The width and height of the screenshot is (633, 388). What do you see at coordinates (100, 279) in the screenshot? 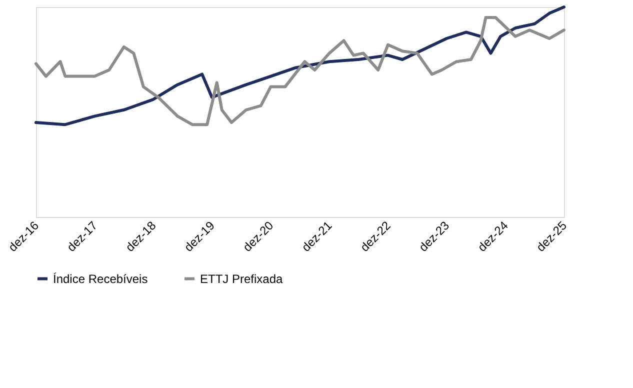
I see `legend-label: Índice Recebíveis` at bounding box center [100, 279].